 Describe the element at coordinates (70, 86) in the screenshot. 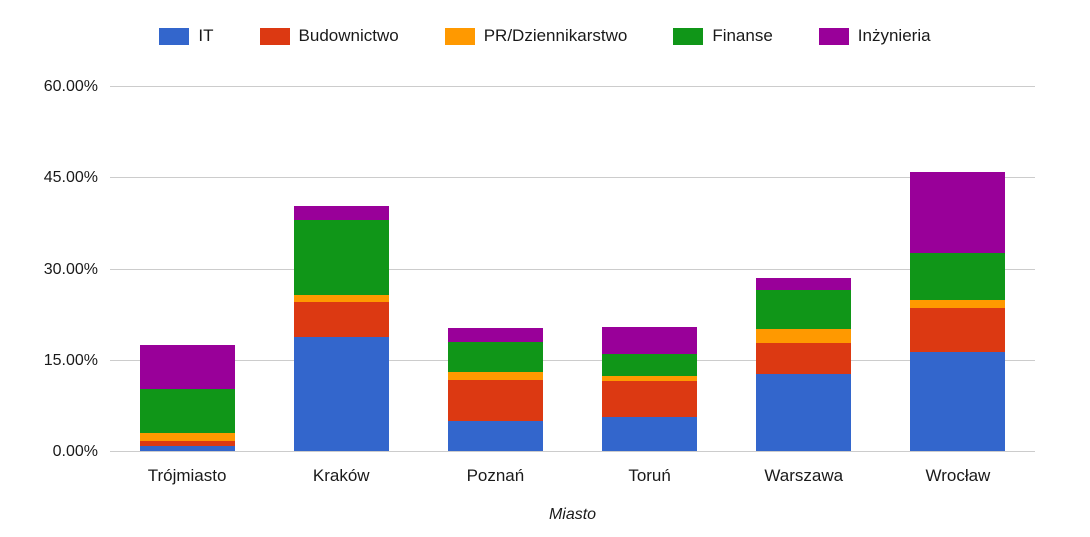

I see `y-tick-label: 60.00%` at that location.